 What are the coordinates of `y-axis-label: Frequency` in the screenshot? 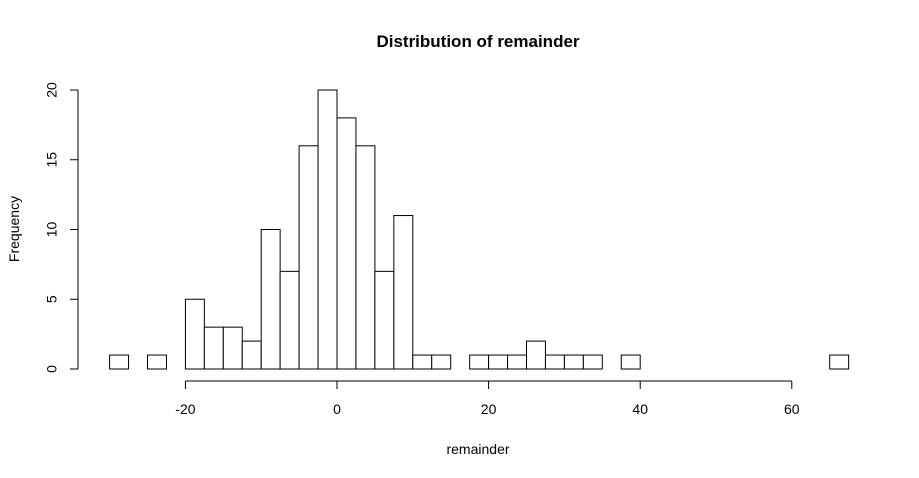 It's located at (14, 229).